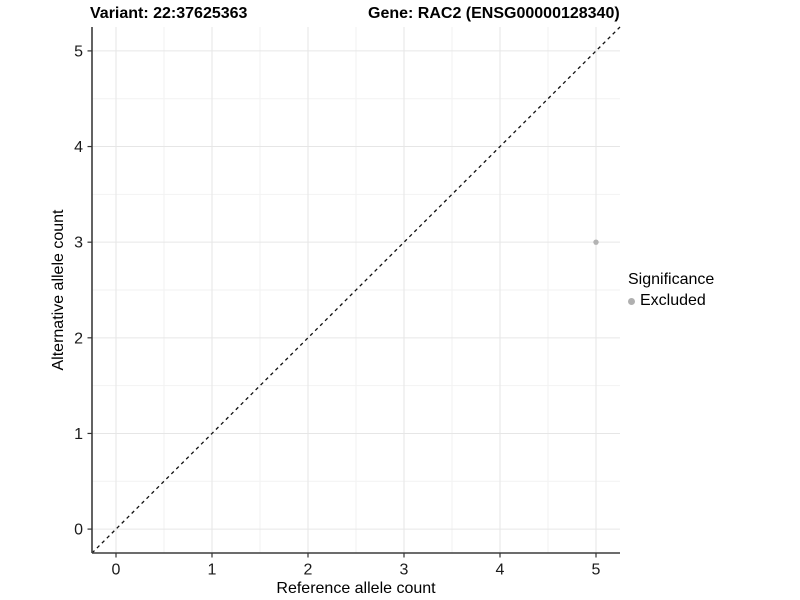  What do you see at coordinates (631, 301) in the screenshot?
I see `excluded-point-swatch` at bounding box center [631, 301].